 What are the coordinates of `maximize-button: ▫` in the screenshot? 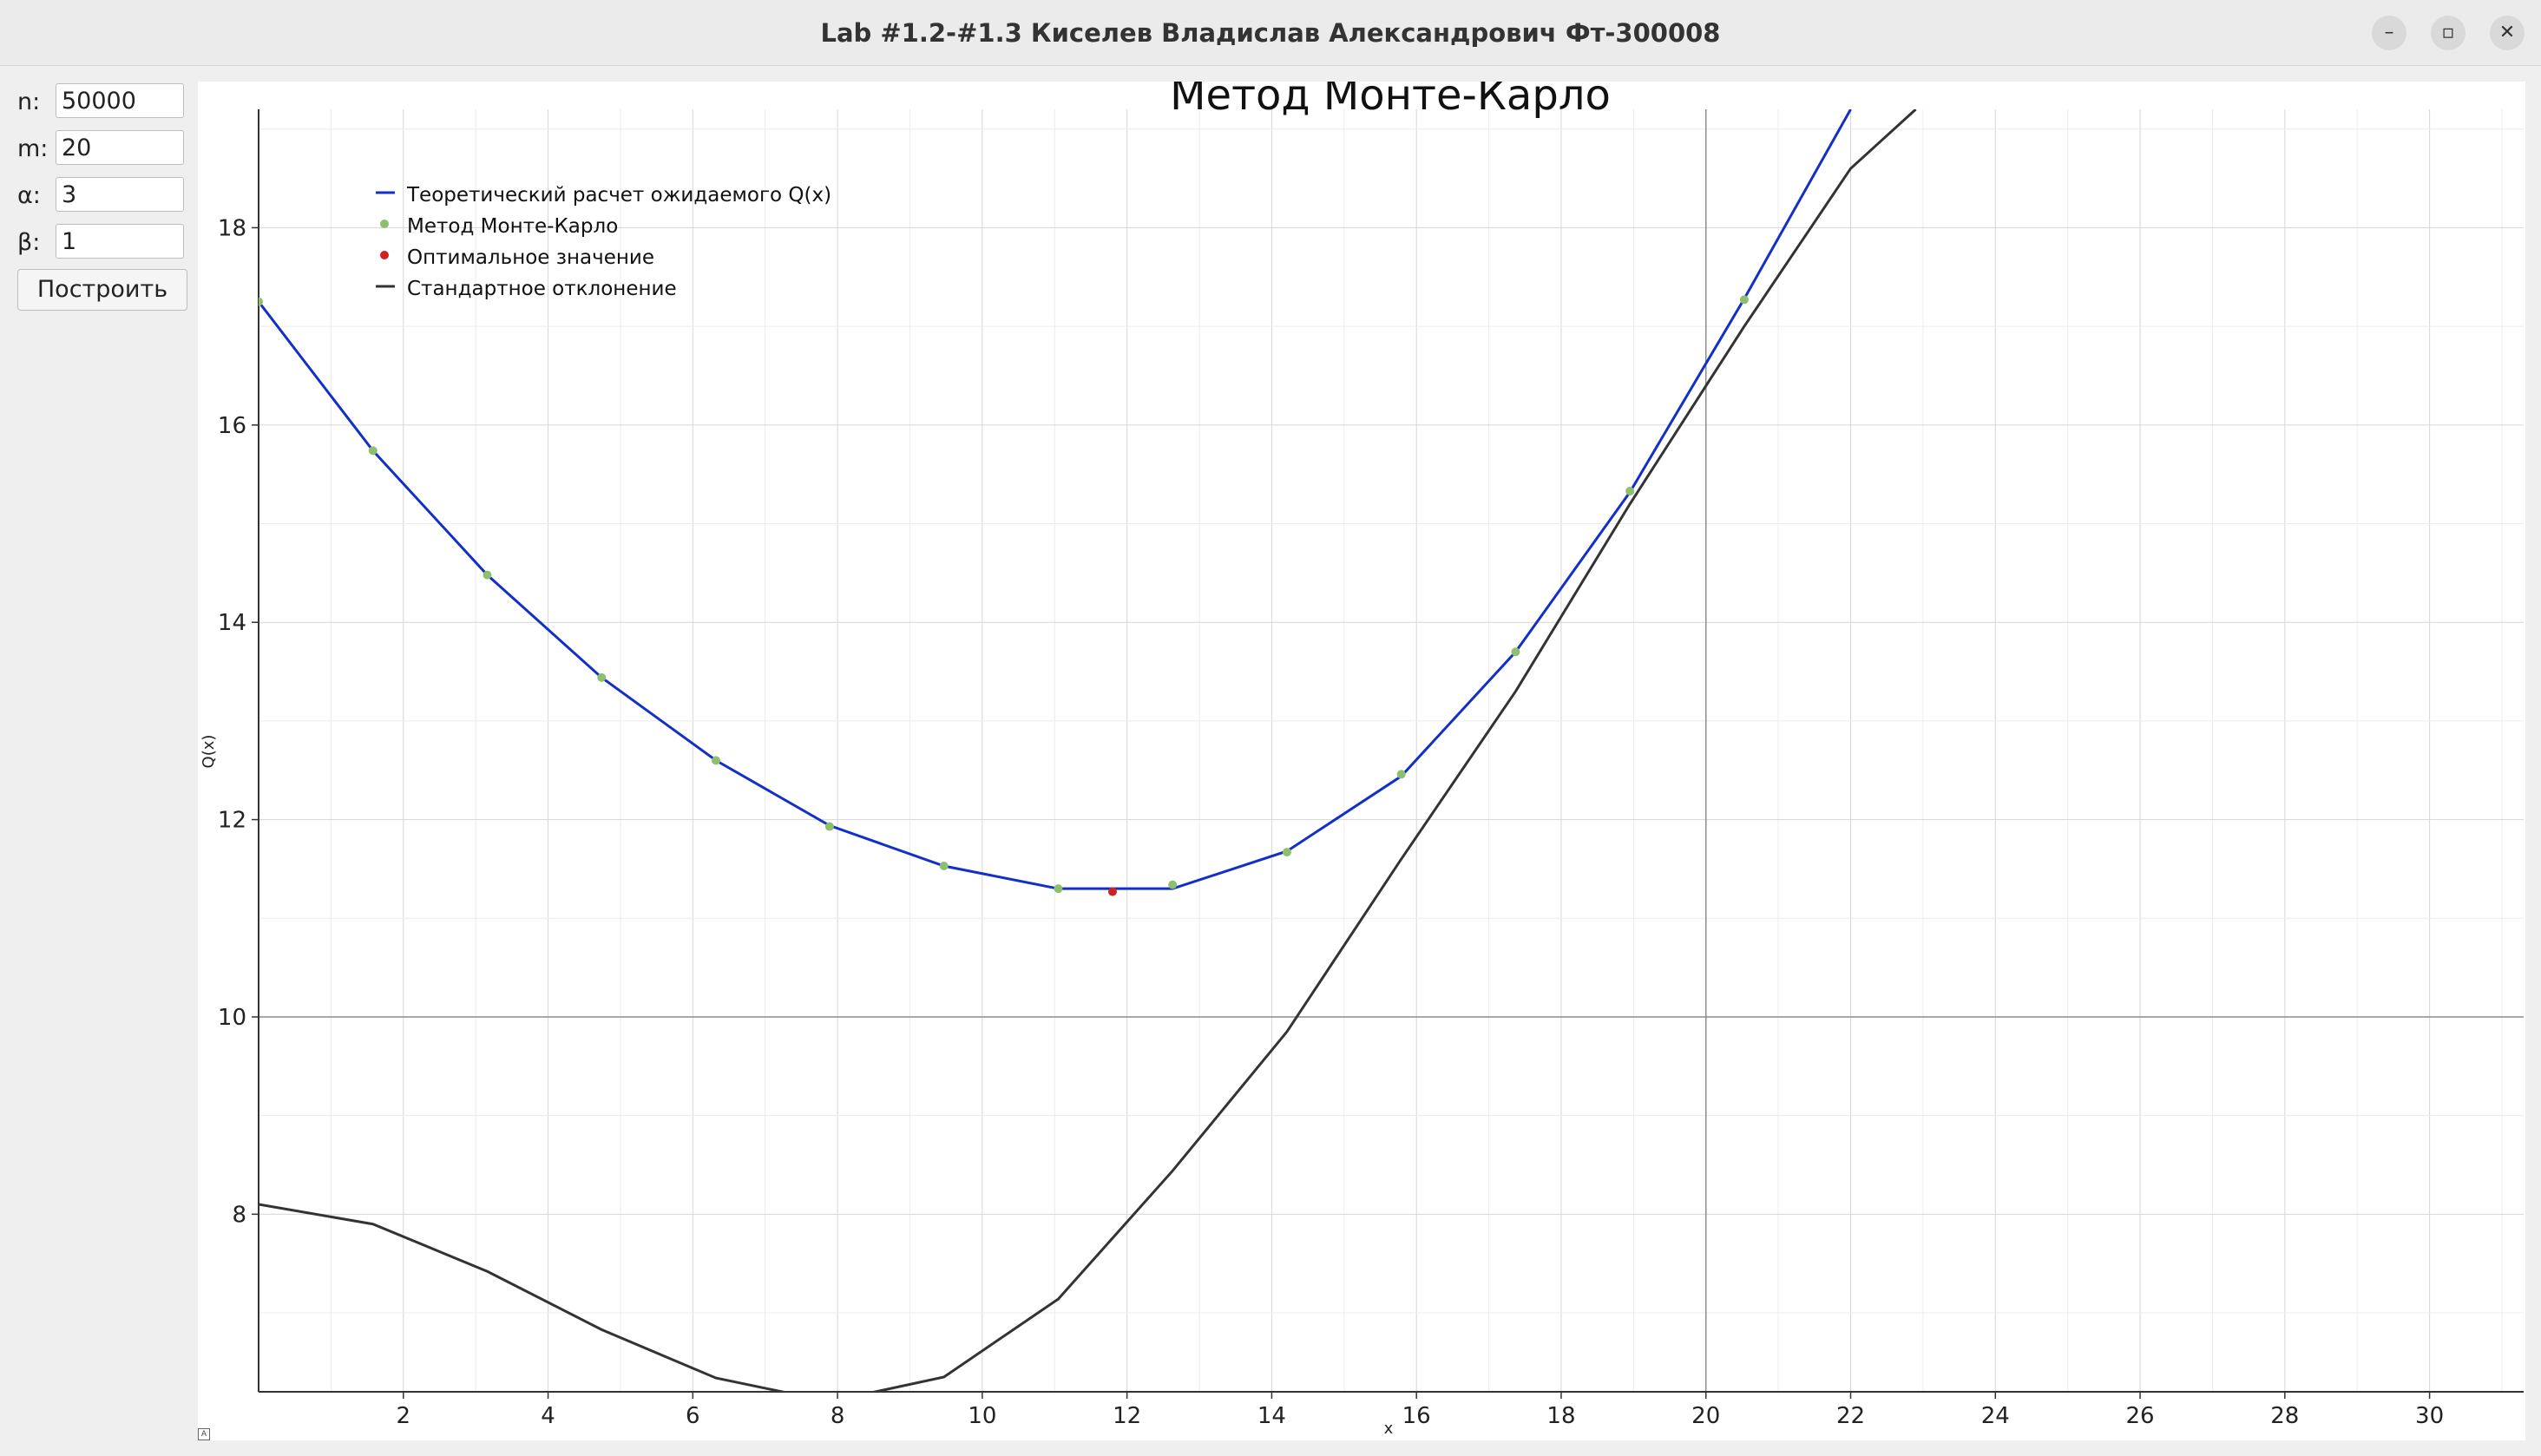 It's located at (2448, 33).